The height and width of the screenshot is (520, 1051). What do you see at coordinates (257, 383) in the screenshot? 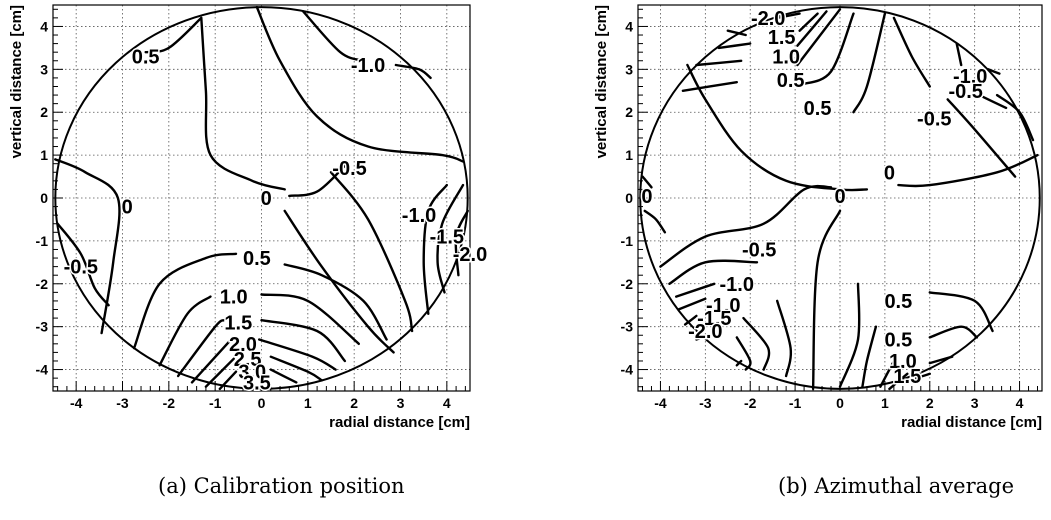
I see `contour-label: 3.5` at bounding box center [257, 383].